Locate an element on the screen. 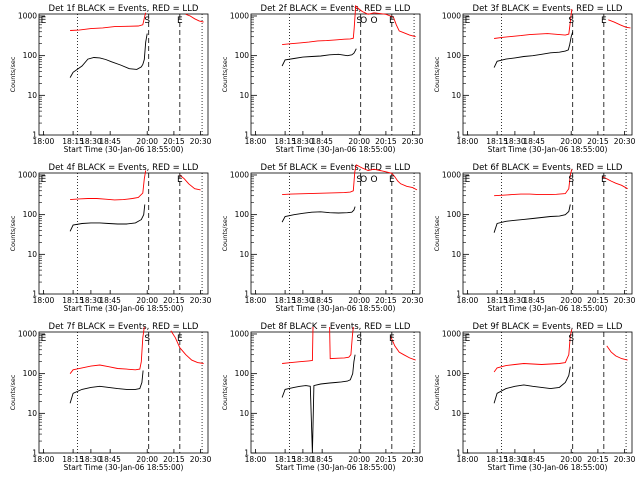 The height and width of the screenshot is (484, 640). panel-title: Det 1f BLACK = Events, RED = LLD is located at coordinates (124, 9).